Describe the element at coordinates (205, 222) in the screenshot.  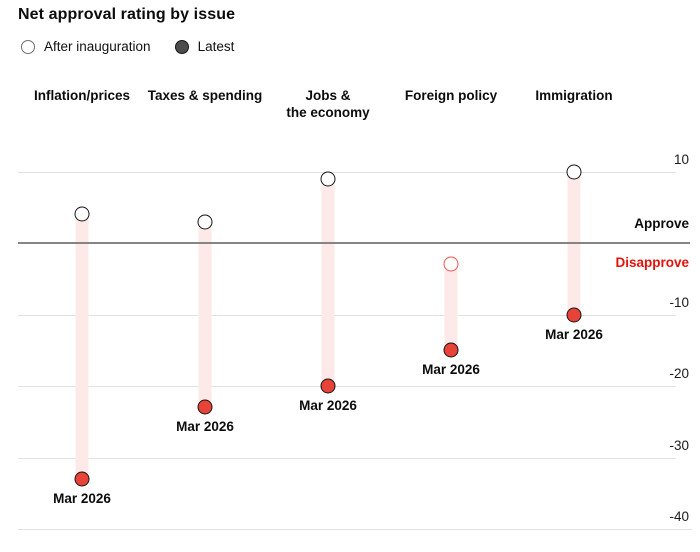
I see `after-inauguration-dot-taxes-spending` at that location.